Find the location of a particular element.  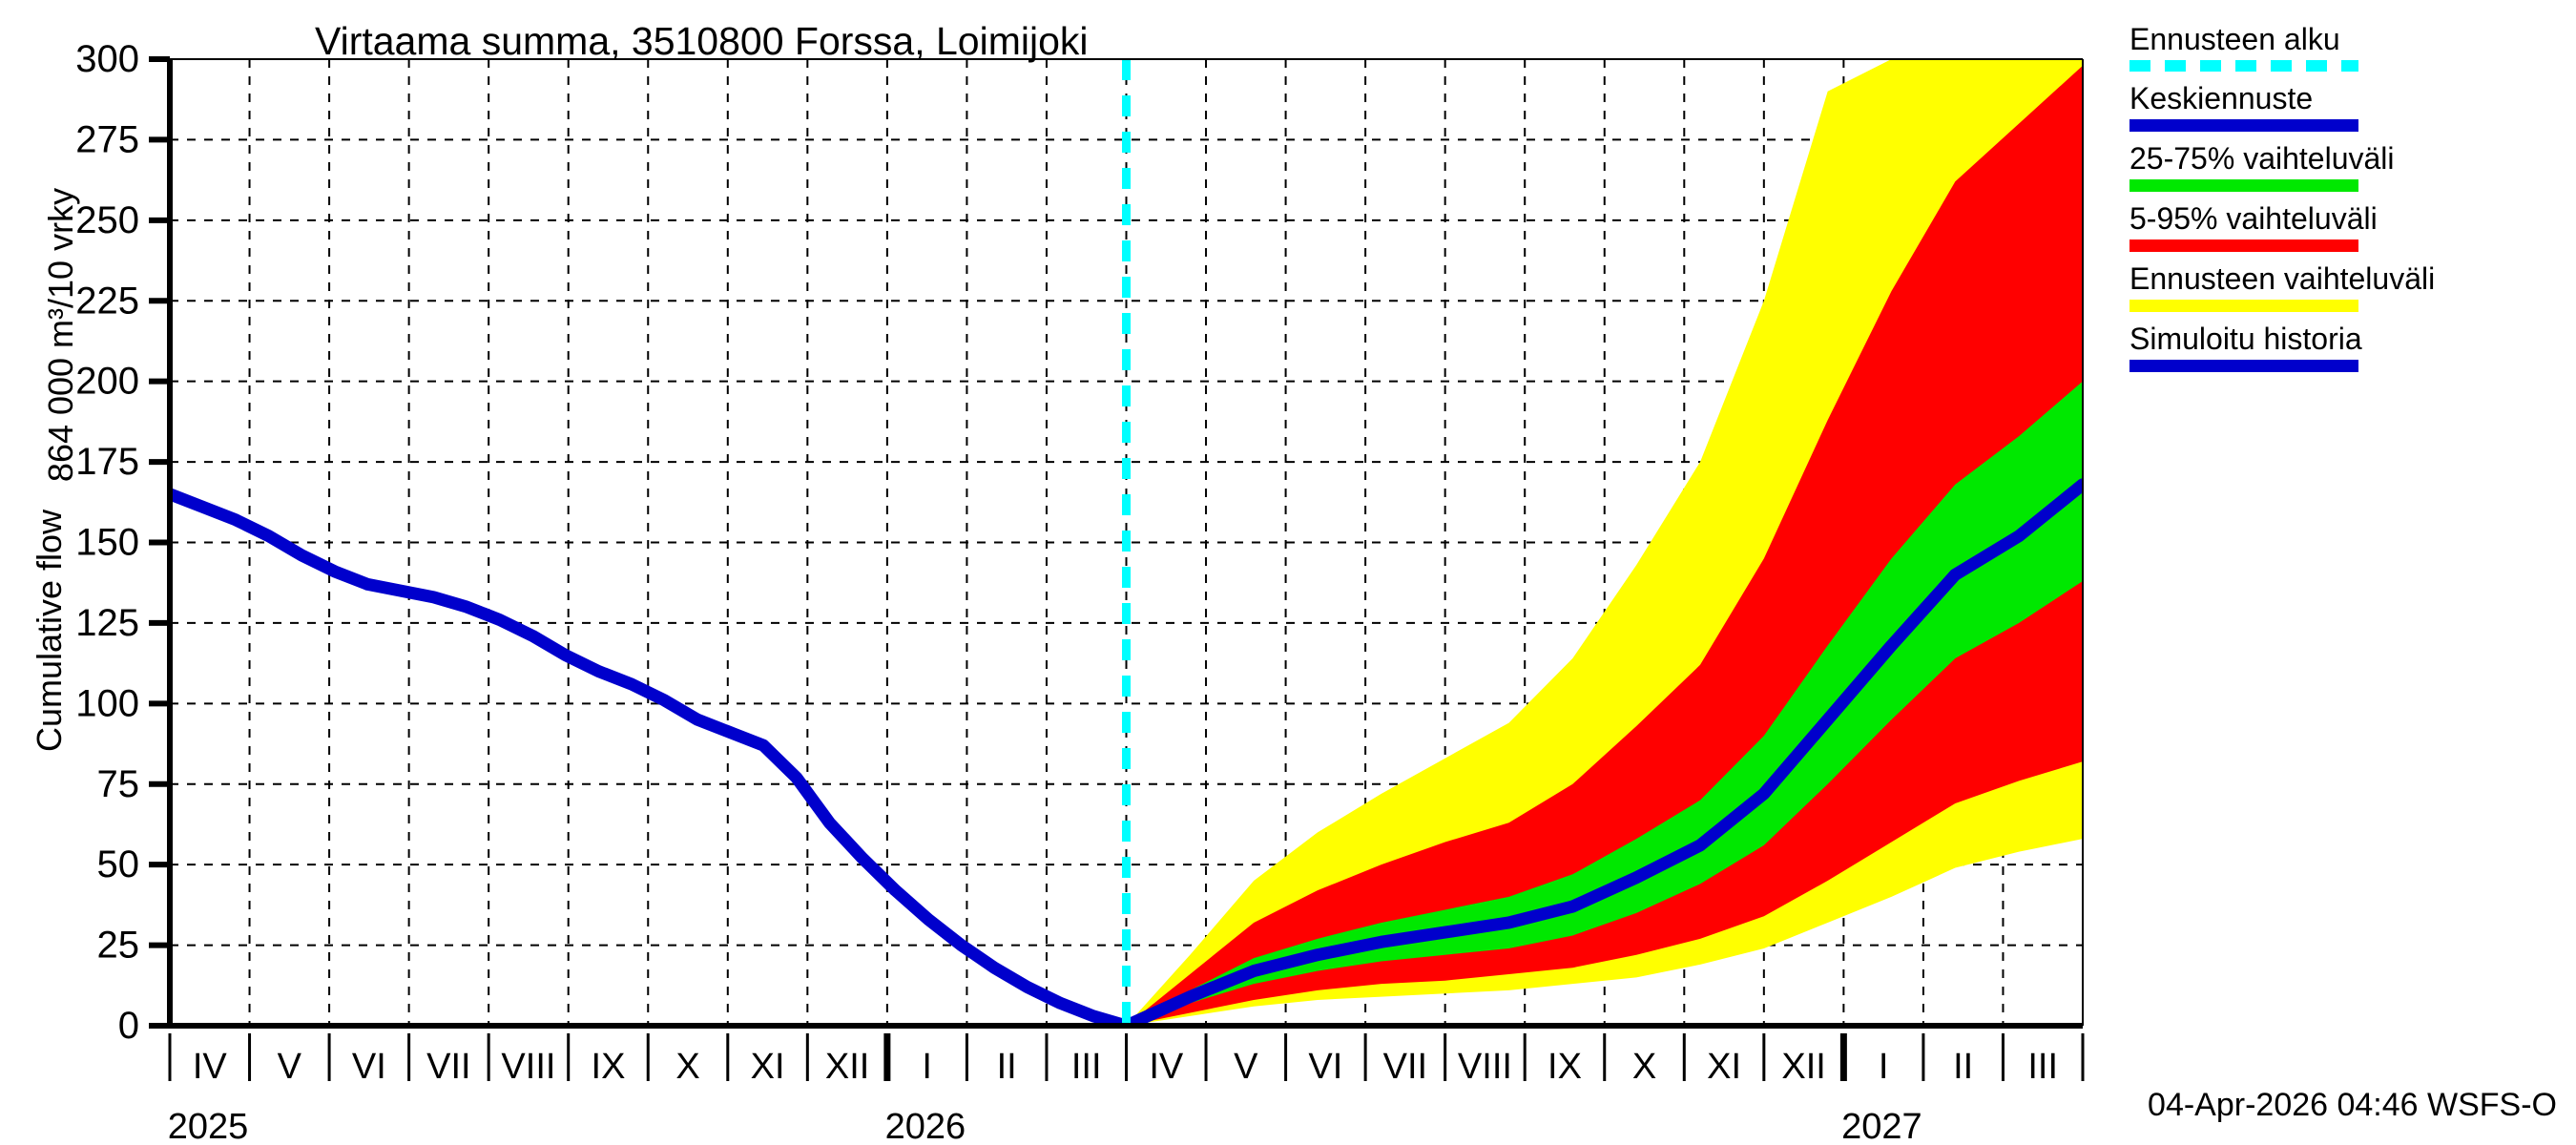

y-axis-tick-label: 25 is located at coordinates (118, 946).